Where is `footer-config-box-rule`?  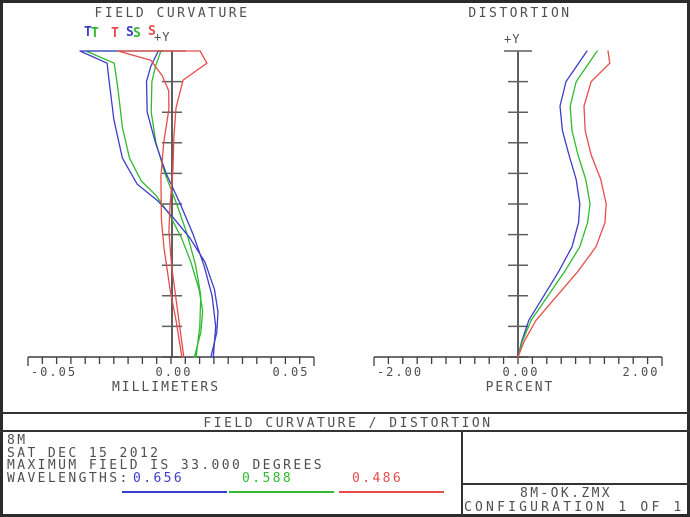
footer-config-box-rule is located at coordinates (575, 484).